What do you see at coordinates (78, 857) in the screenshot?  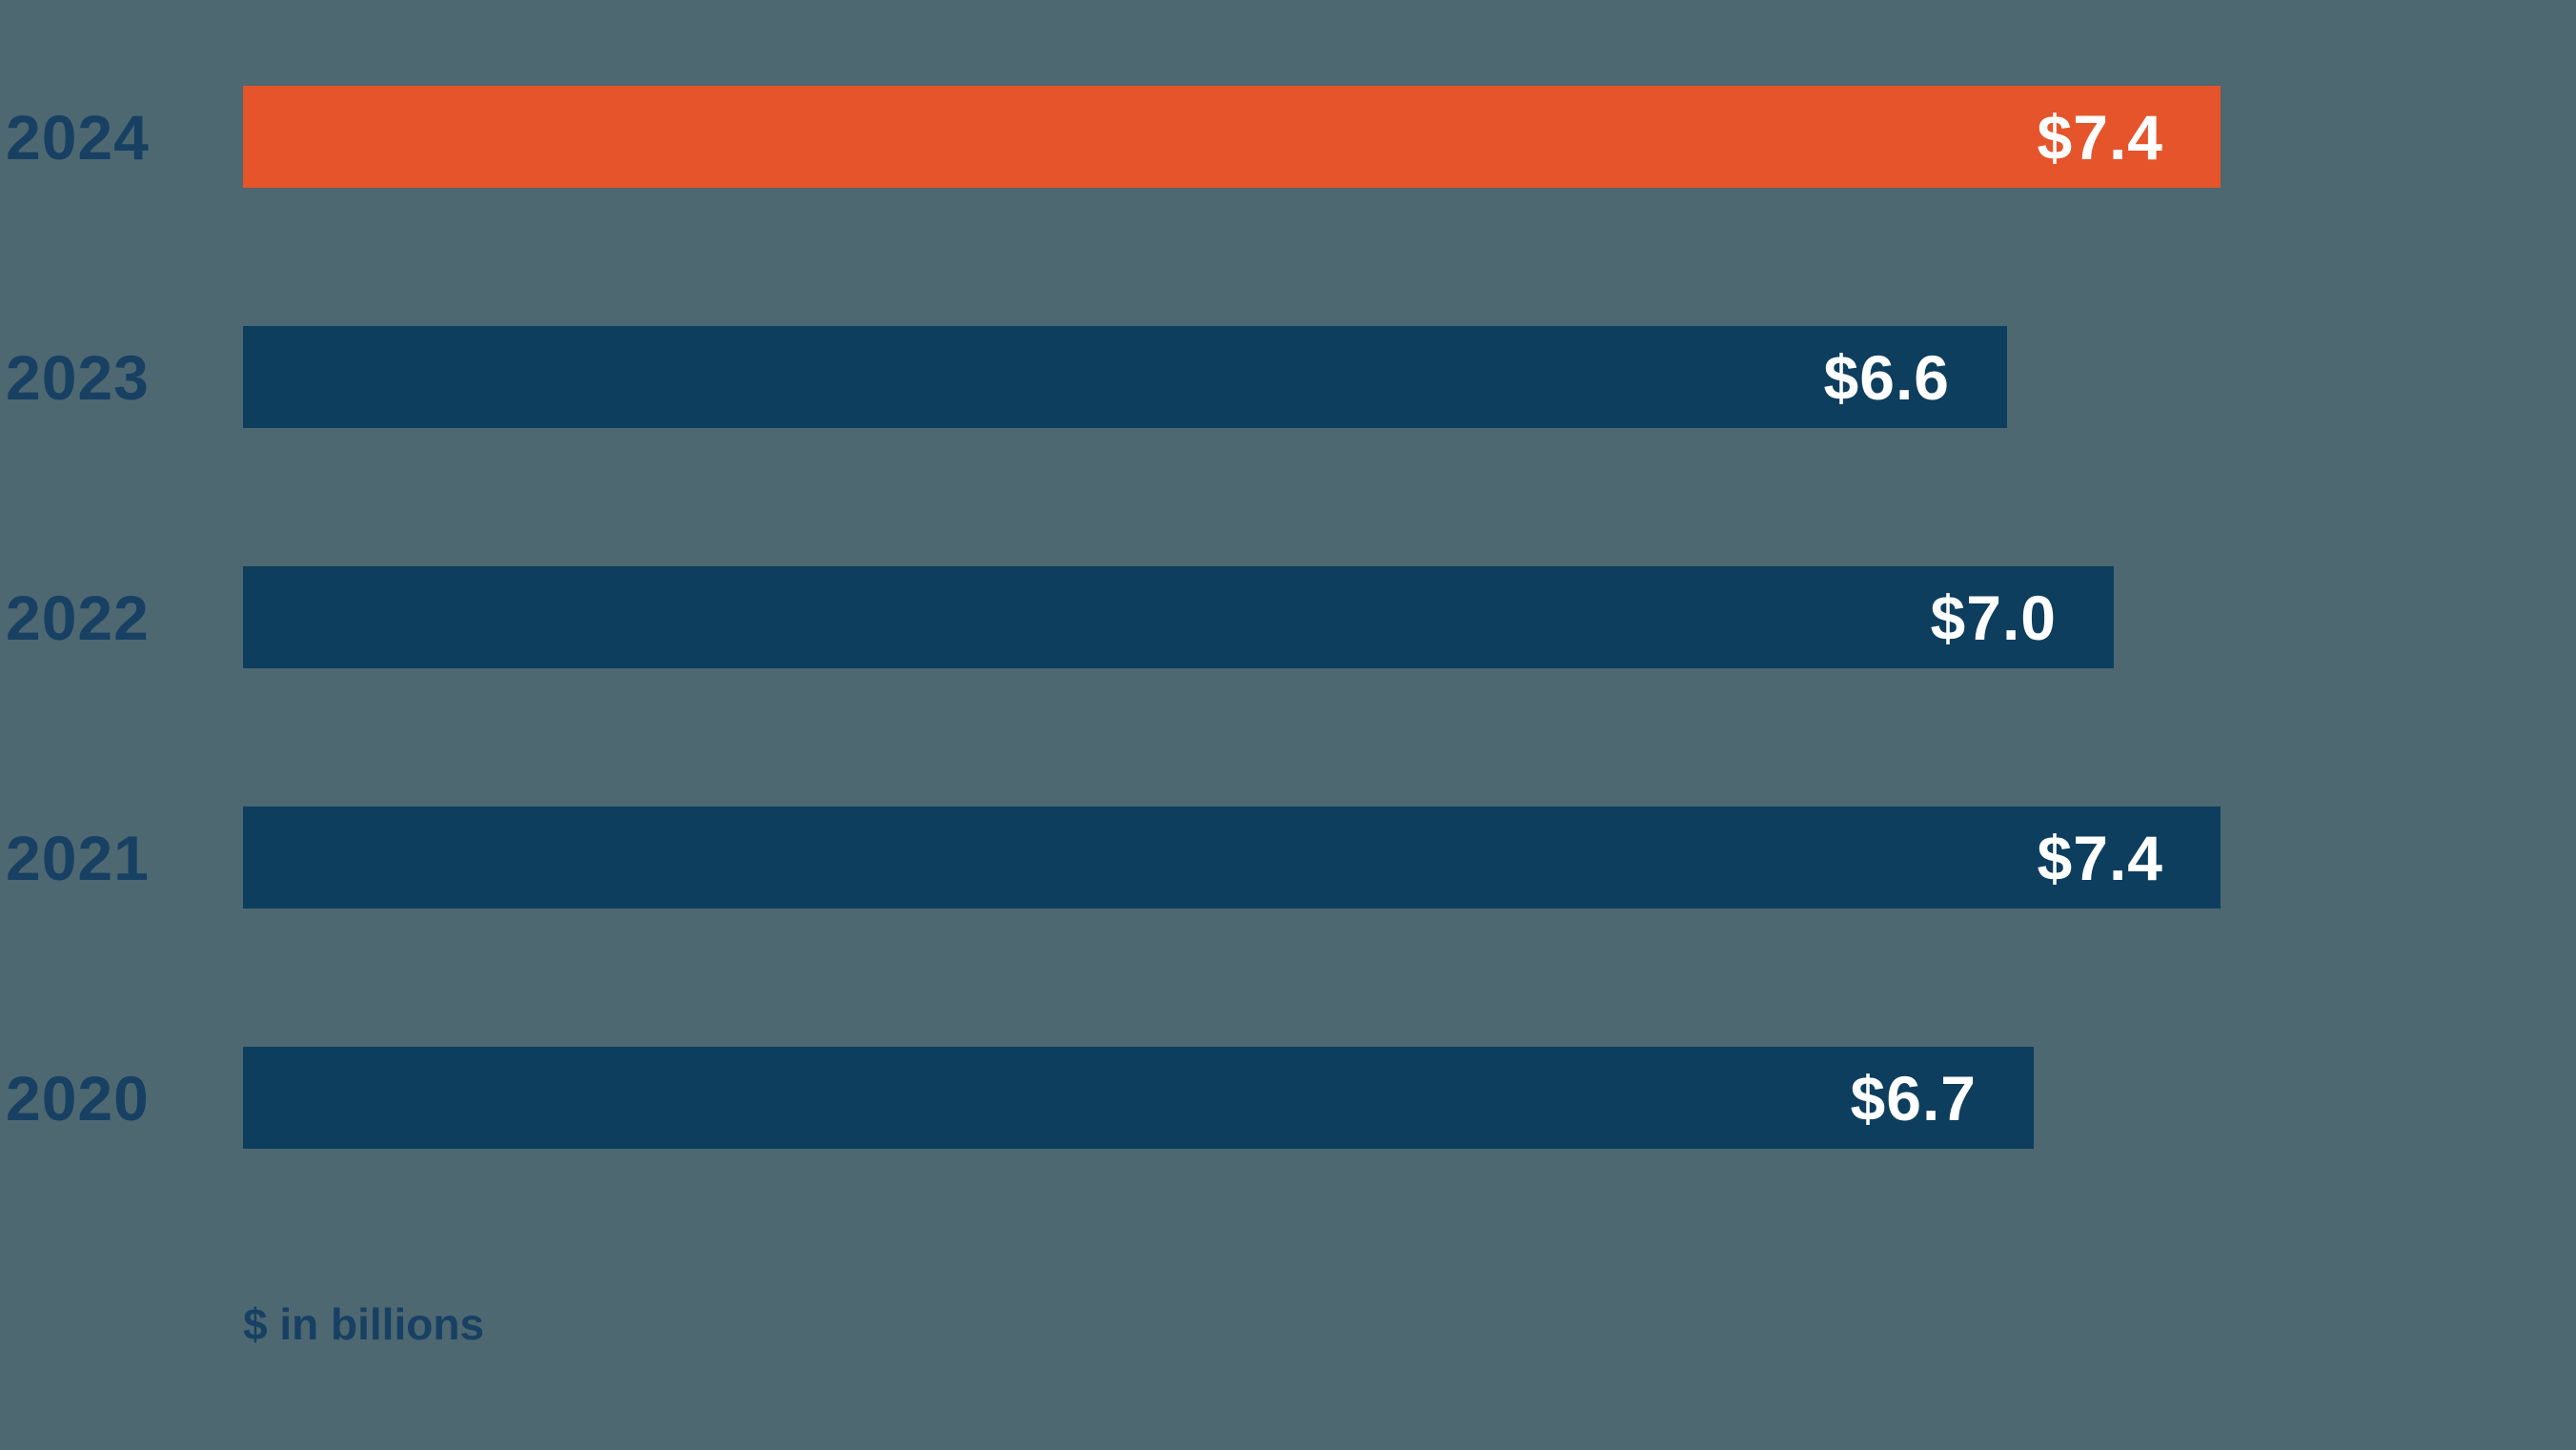 I see `year-label-2021: 2021` at bounding box center [78, 857].